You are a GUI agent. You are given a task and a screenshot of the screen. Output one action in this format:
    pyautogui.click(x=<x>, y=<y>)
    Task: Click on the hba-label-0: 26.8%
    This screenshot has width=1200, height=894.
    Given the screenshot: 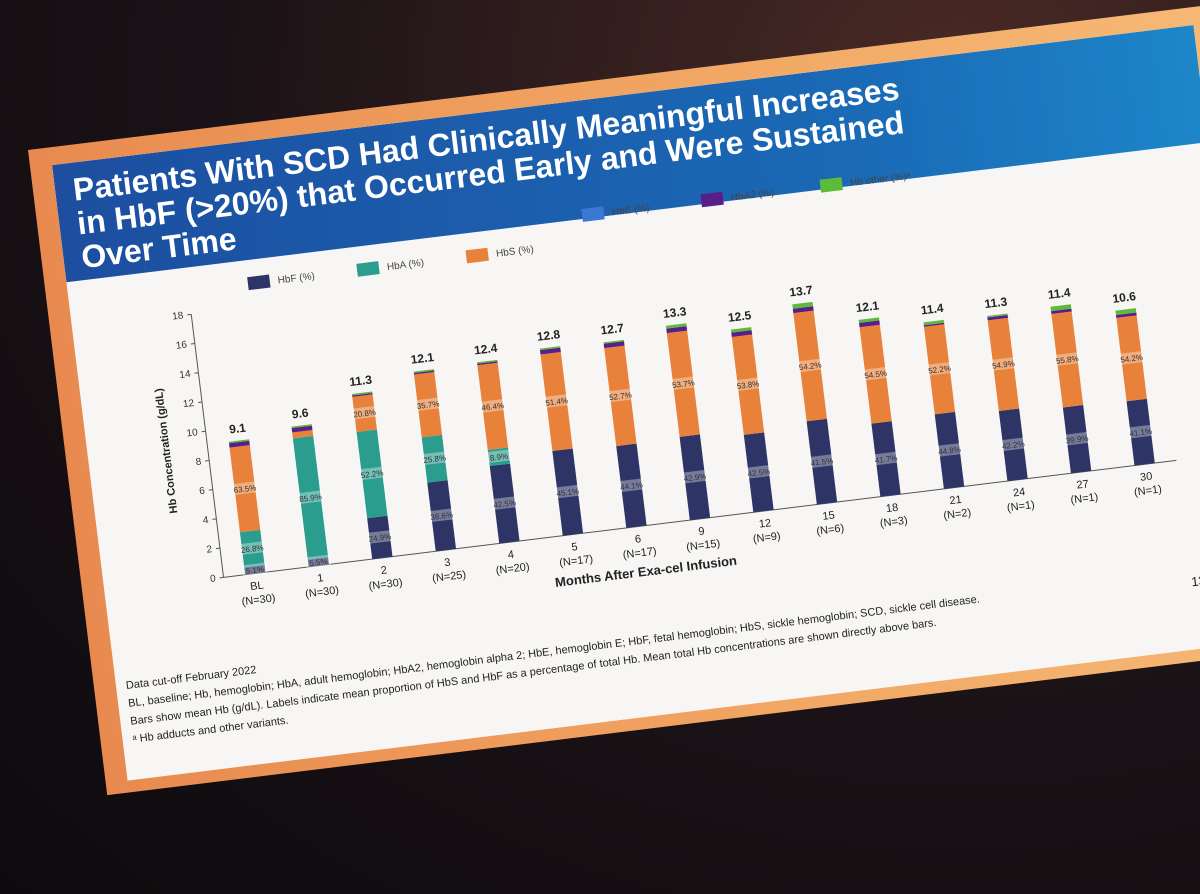 What is the action you would take?
    pyautogui.click(x=253, y=549)
    